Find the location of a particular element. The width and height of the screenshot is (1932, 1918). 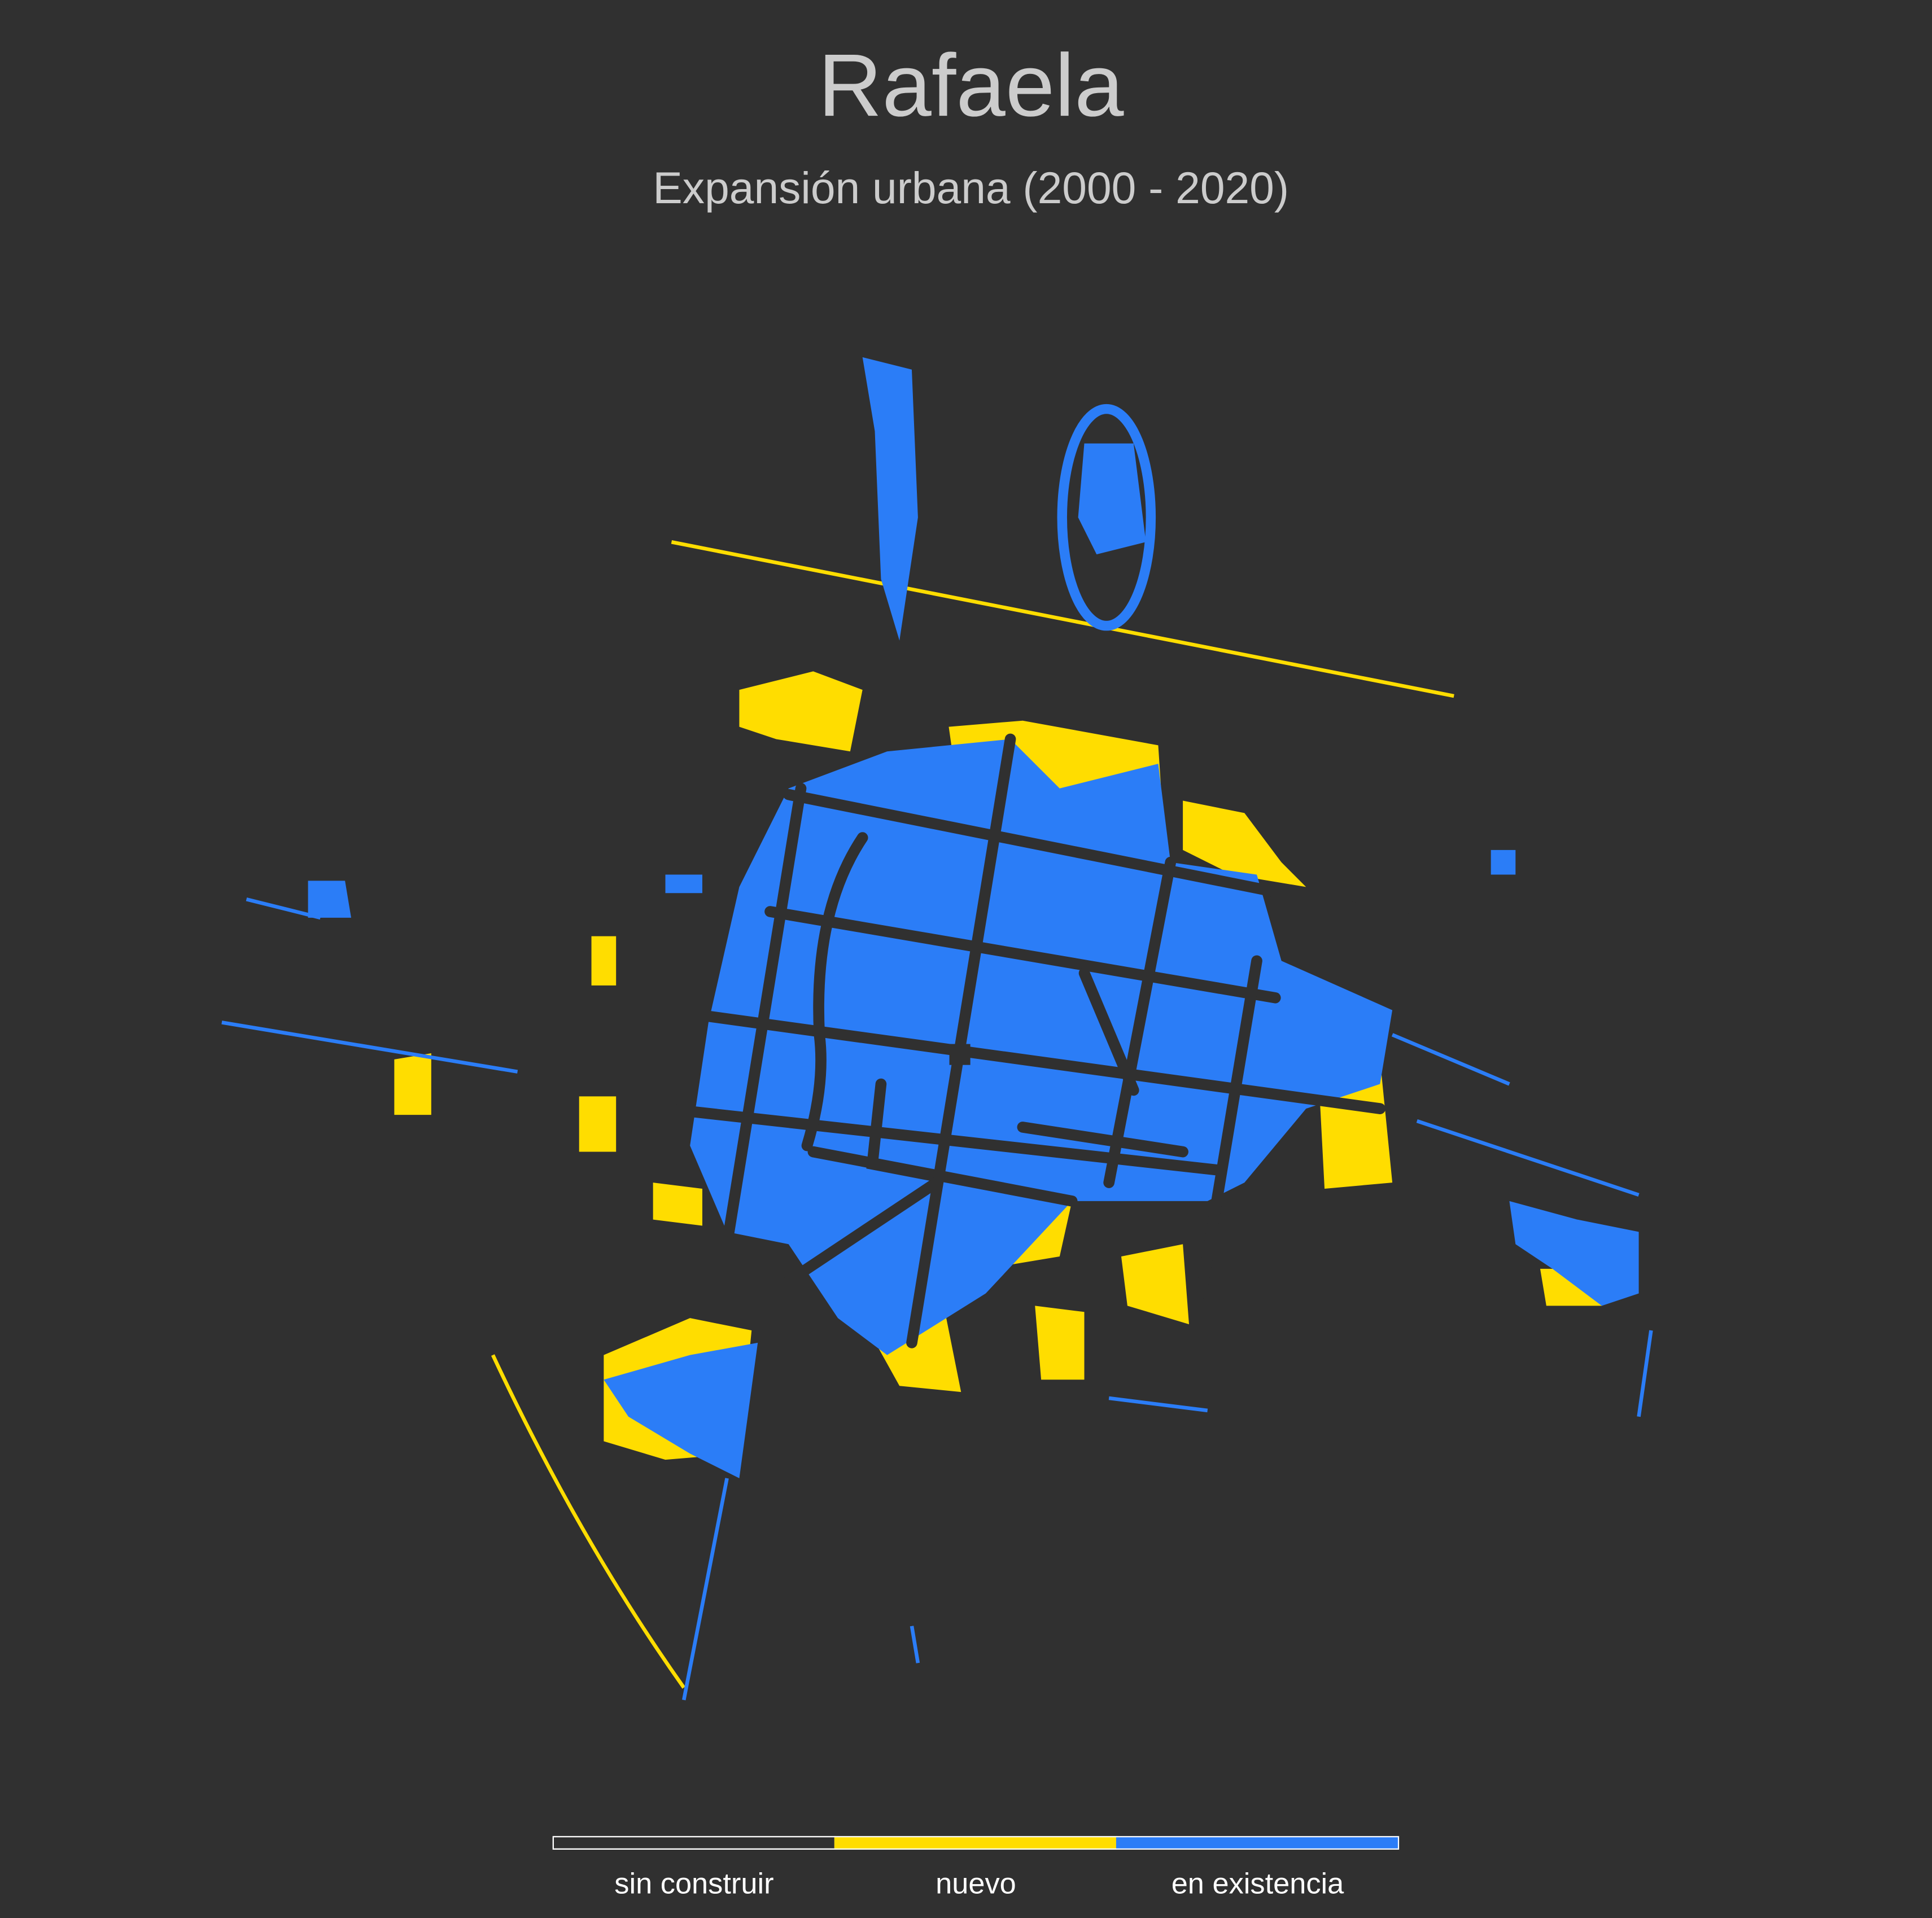

legend: sin construir nuevo en existencia is located at coordinates (976, 1868).